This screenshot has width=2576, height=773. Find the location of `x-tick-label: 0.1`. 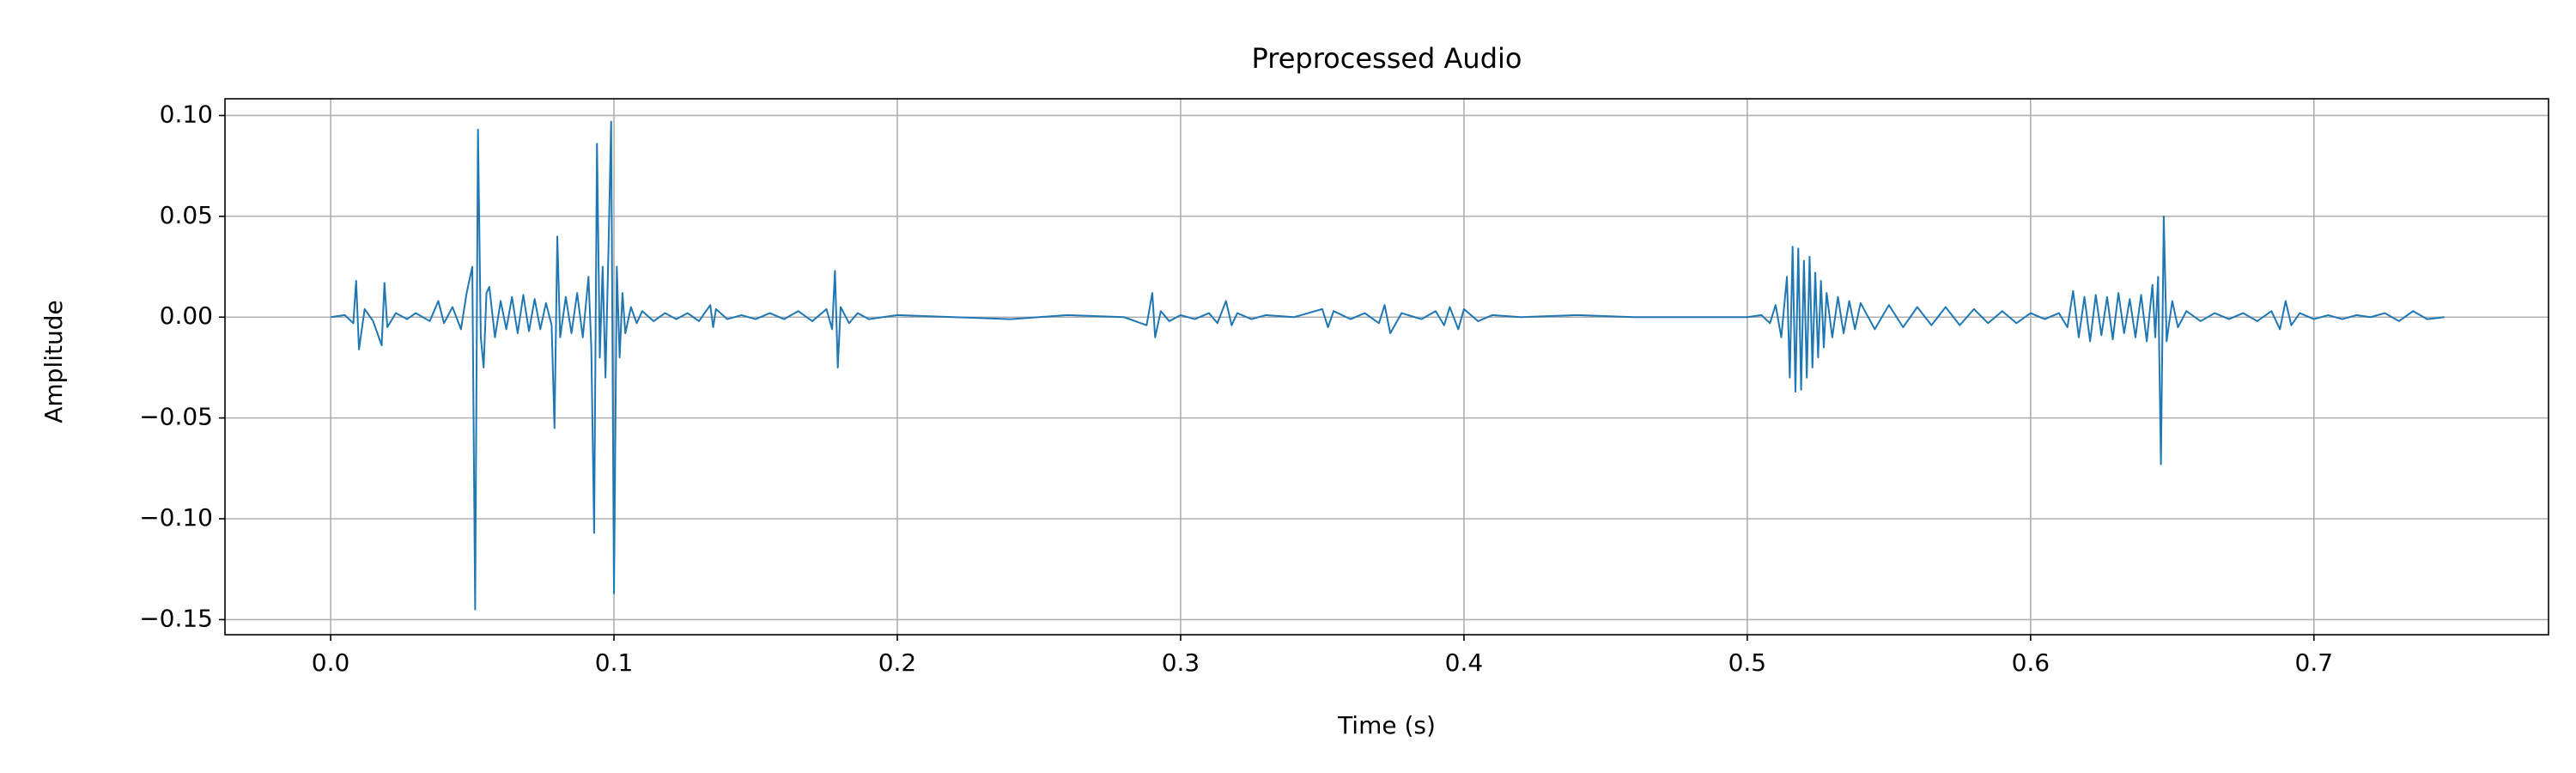

x-tick-label: 0.1 is located at coordinates (614, 662).